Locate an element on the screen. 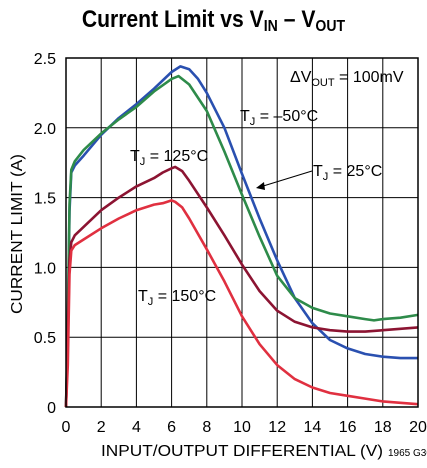 Image resolution: width=427 pixels, height=468 pixels. condition-label: ΔVOUT = 100mV is located at coordinates (347, 79).